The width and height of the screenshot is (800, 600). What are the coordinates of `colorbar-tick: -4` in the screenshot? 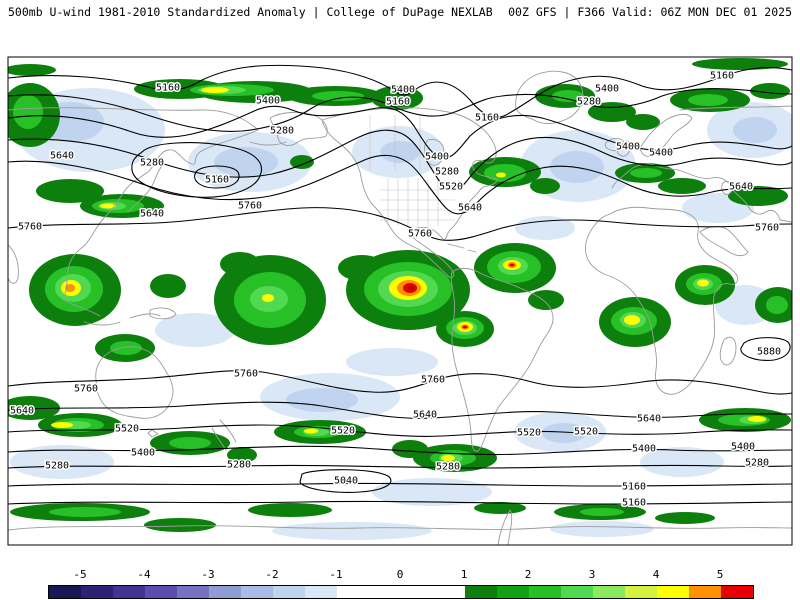 It's located at (144, 574).